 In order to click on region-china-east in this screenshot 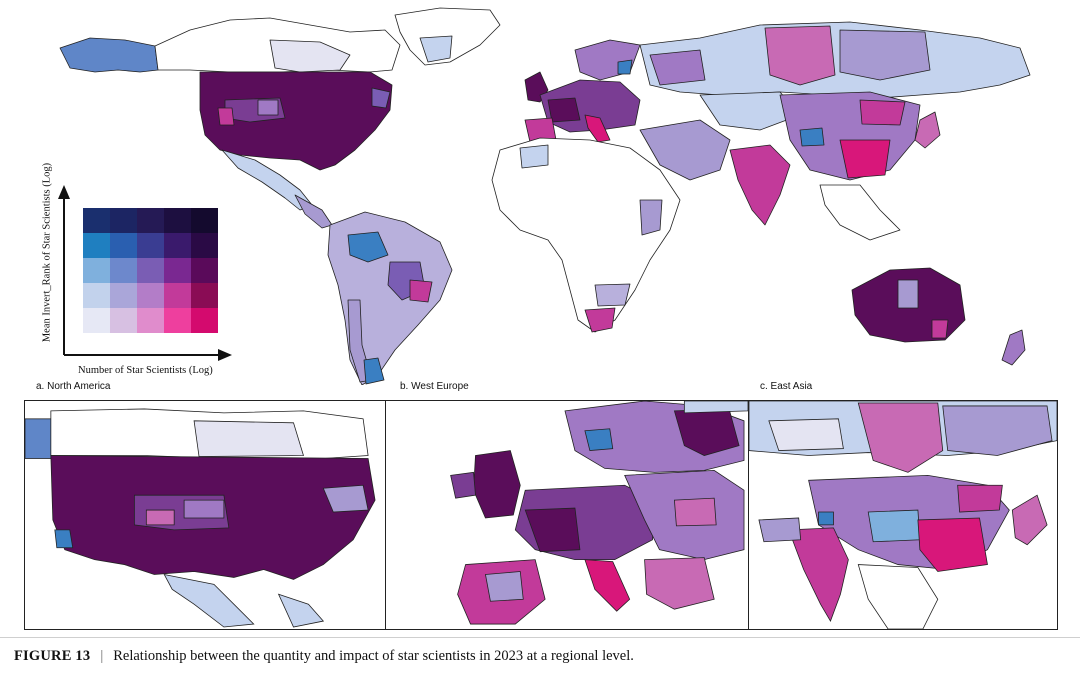, I will do `click(865, 159)`.